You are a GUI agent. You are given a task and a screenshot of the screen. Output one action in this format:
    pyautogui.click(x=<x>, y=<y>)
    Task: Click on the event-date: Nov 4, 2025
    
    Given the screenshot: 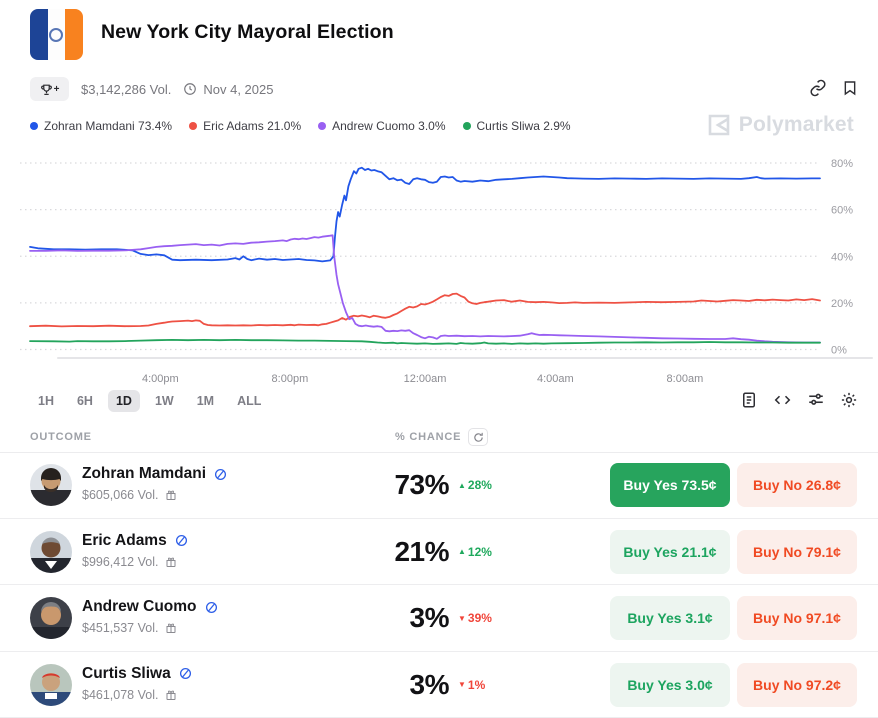 What is the action you would take?
    pyautogui.click(x=238, y=89)
    